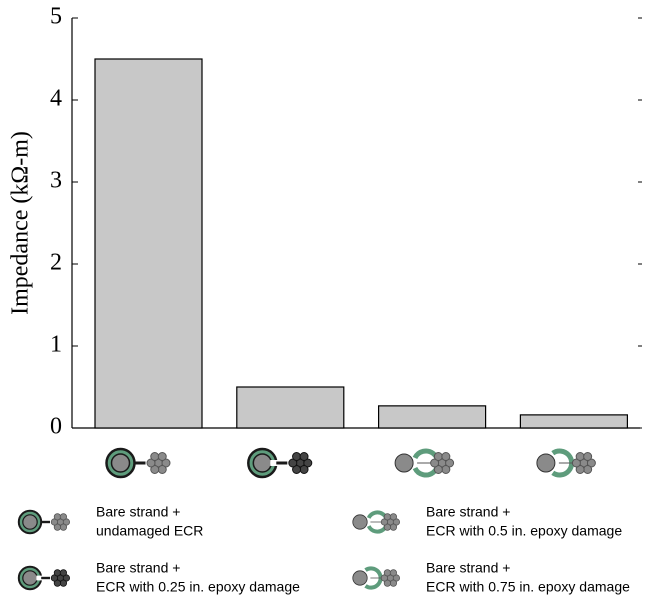 The width and height of the screenshot is (655, 598). I want to click on legend-label: undamaged ECR, so click(149, 531).